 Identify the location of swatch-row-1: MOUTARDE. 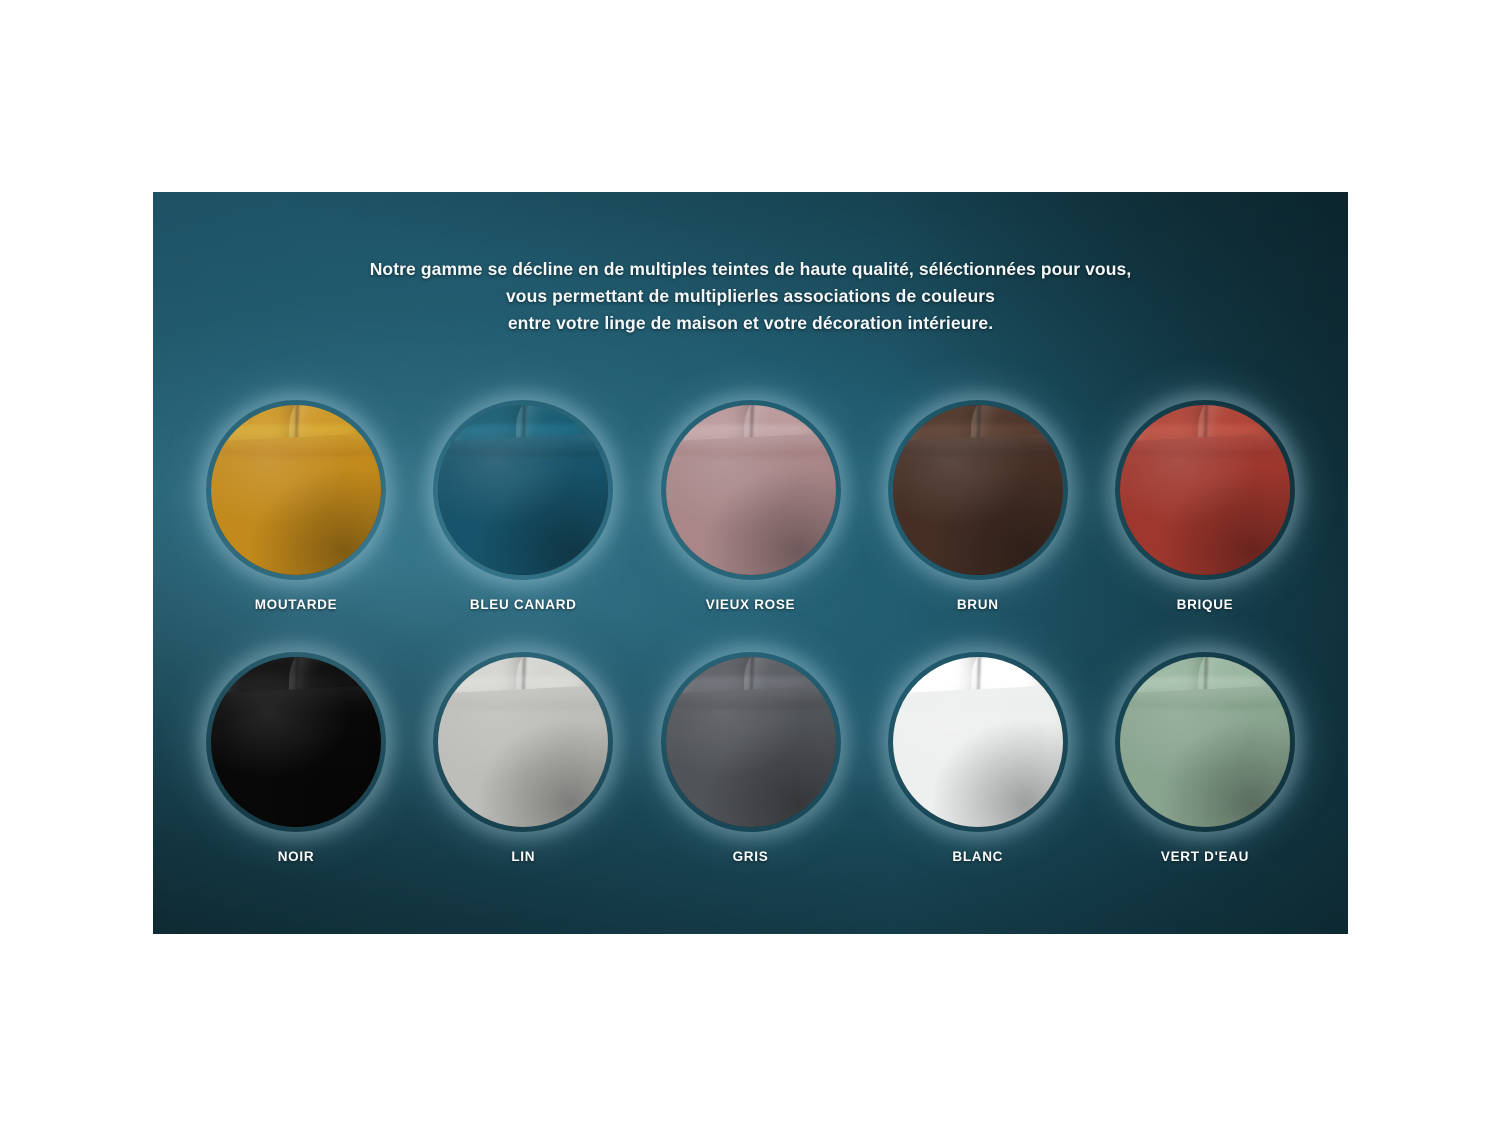
(750, 504).